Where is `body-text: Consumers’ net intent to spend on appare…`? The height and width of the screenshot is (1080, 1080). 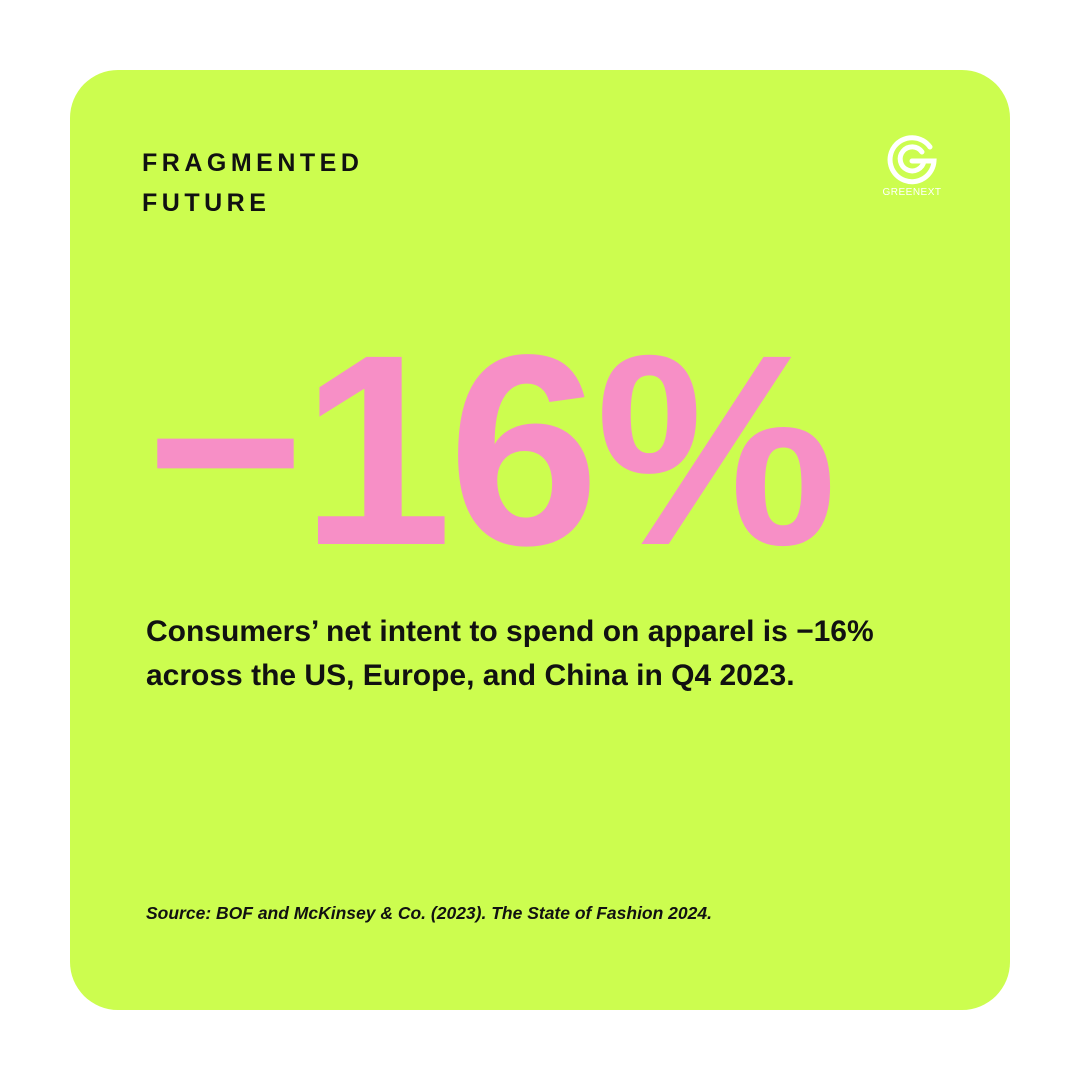 body-text: Consumers’ net intent to spend on appare… is located at coordinates (510, 653).